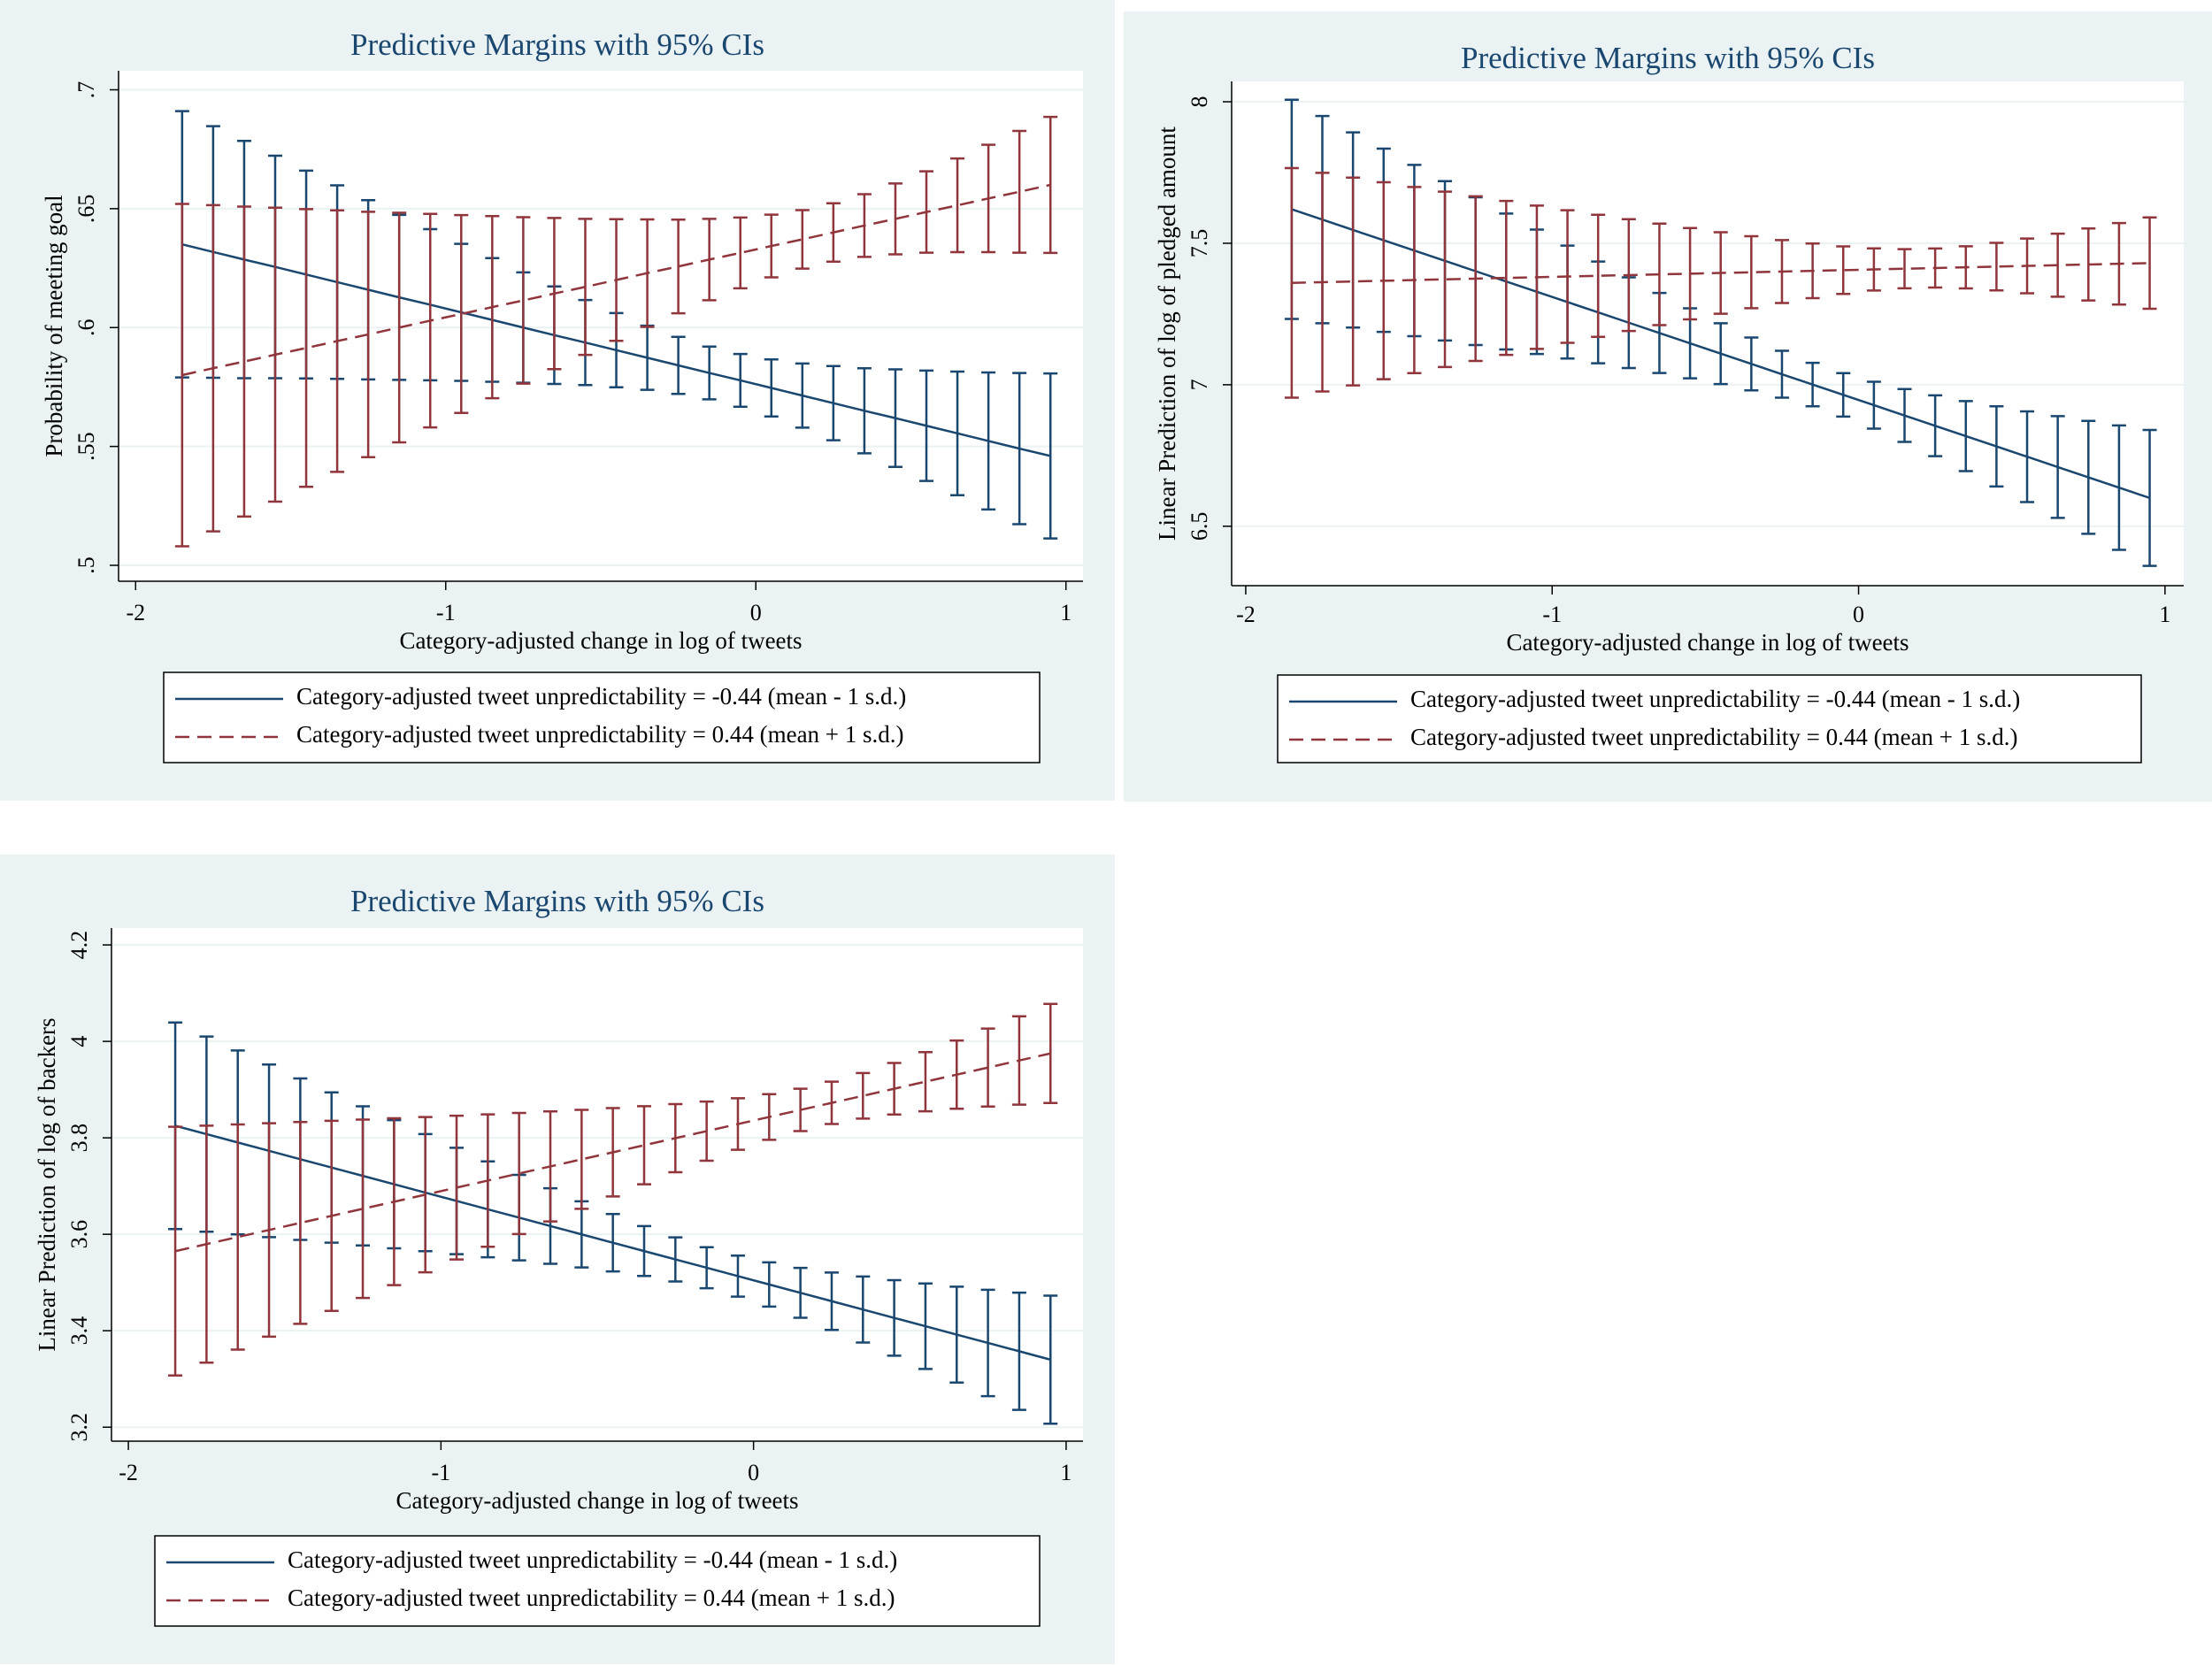  Describe the element at coordinates (86, 327) in the screenshot. I see `y-tick-label: .6` at that location.